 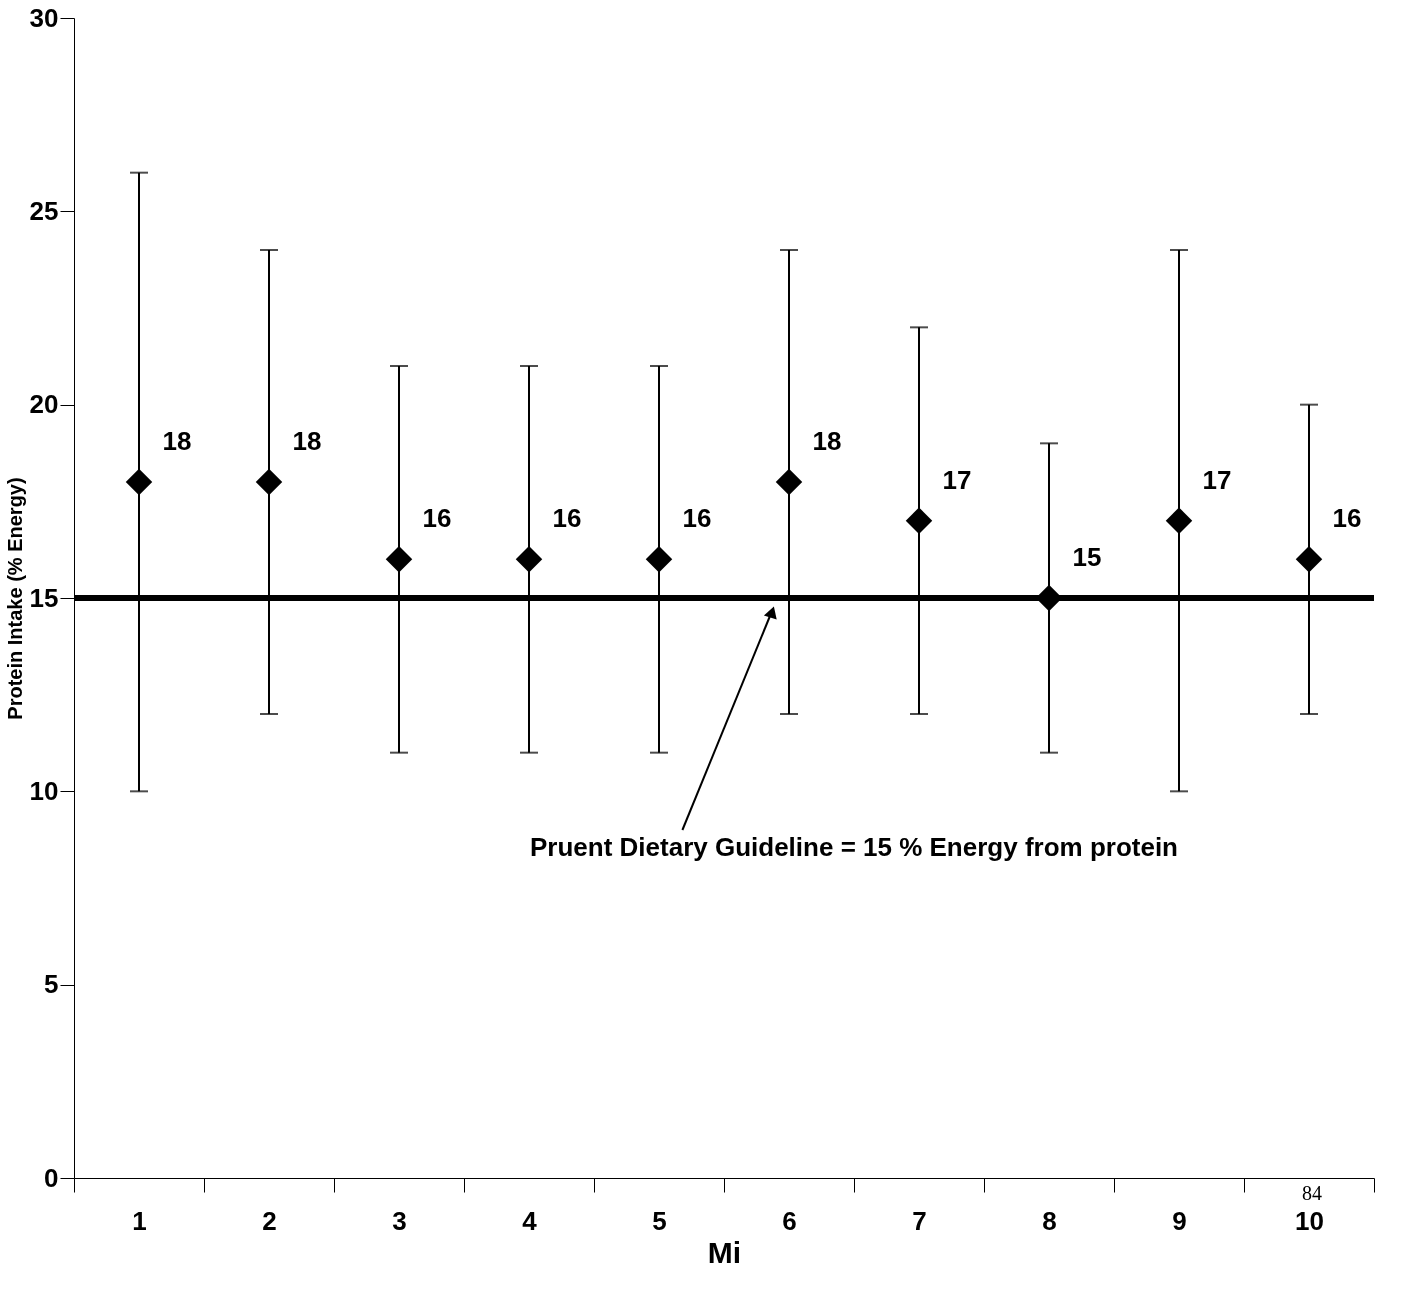 What do you see at coordinates (51, 984) in the screenshot?
I see `y-tick-label: 5` at bounding box center [51, 984].